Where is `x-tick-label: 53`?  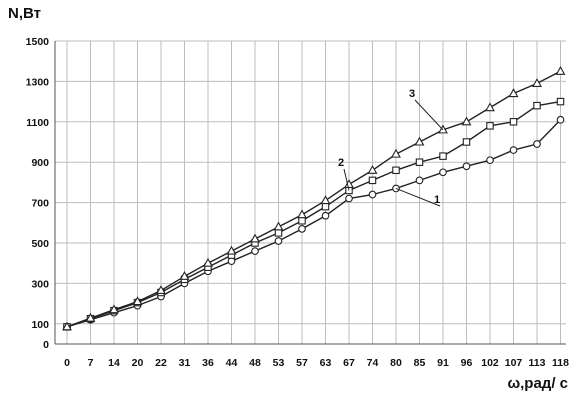
x-tick-label: 53 is located at coordinates (279, 363).